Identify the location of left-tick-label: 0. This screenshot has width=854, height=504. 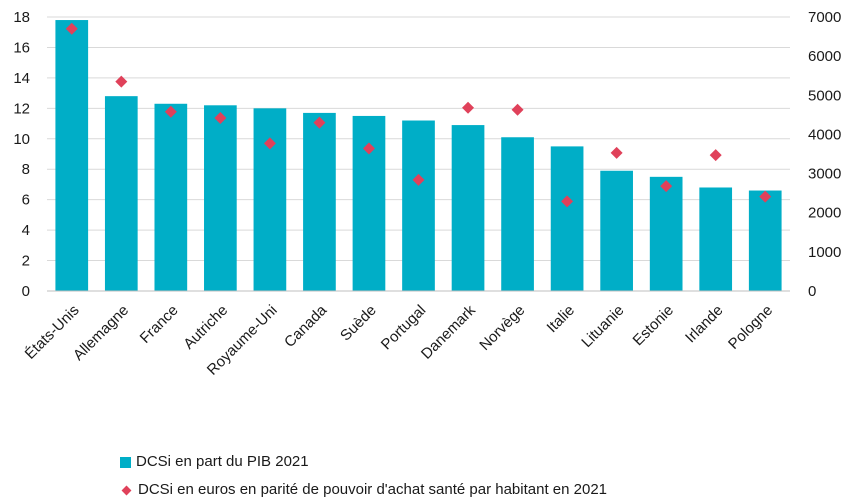
(26, 291).